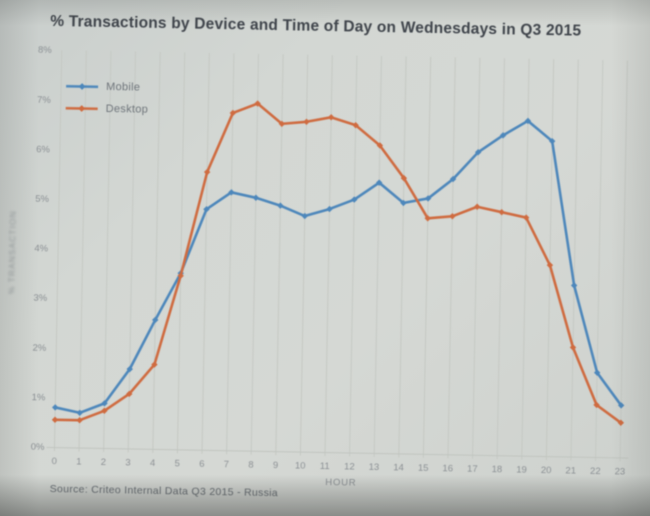 This screenshot has height=516, width=650. What do you see at coordinates (38, 447) in the screenshot?
I see `y-tick-label: 0%` at bounding box center [38, 447].